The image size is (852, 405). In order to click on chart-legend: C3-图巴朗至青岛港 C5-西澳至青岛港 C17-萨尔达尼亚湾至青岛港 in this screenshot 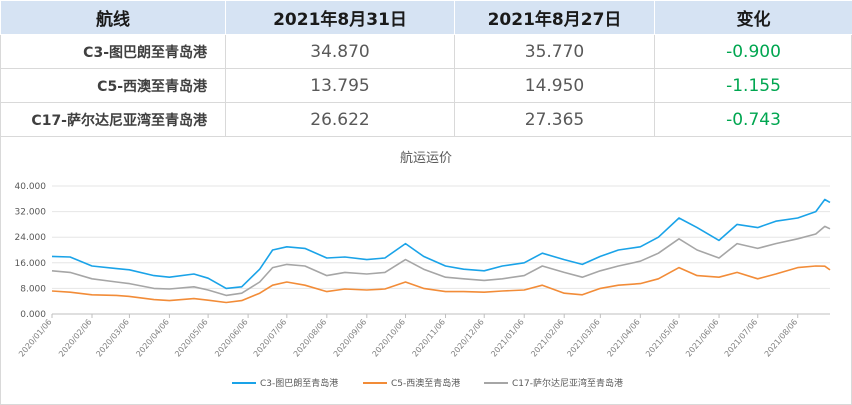, I will do `click(427, 383)`.